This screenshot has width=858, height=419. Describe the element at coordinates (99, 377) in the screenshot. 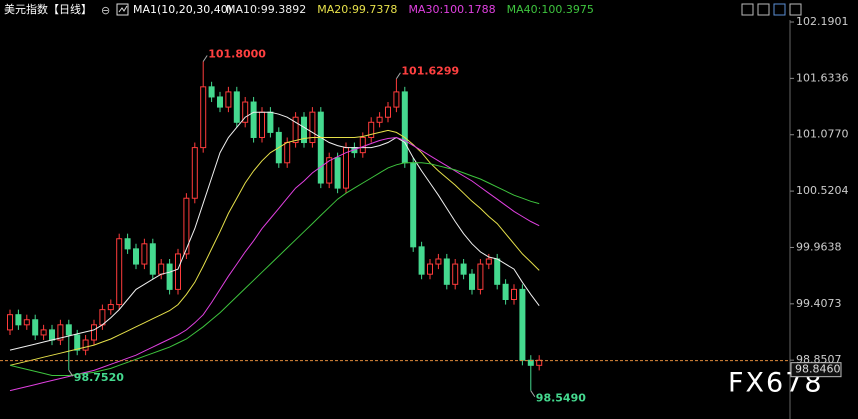

I see `annotation: 98.7520` at that location.